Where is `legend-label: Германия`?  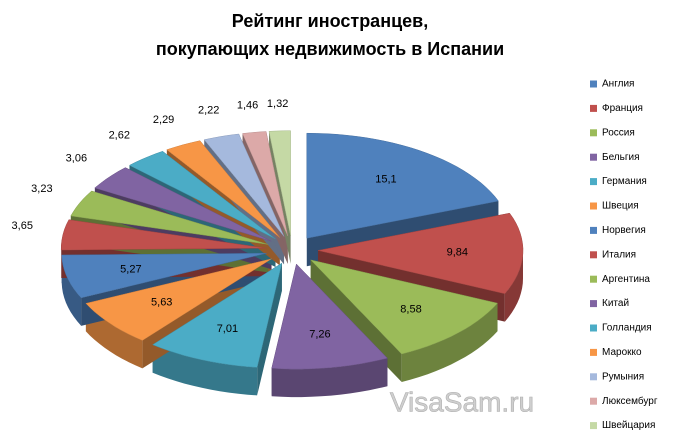
legend-label: Германия is located at coordinates (624, 181).